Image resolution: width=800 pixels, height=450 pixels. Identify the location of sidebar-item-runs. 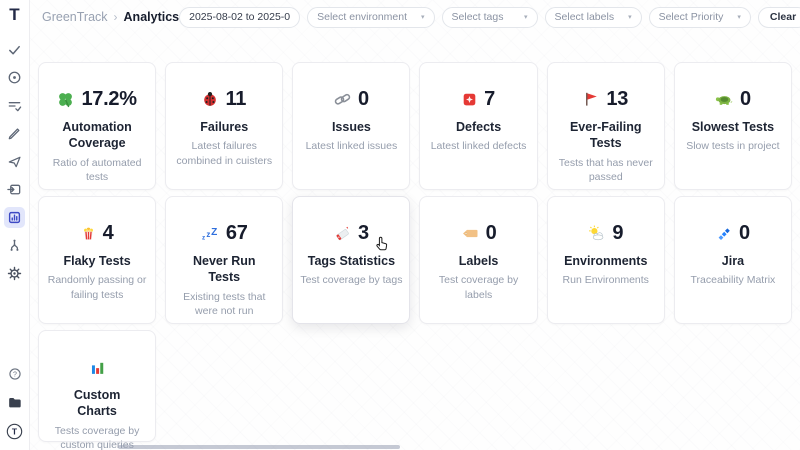
(14, 77).